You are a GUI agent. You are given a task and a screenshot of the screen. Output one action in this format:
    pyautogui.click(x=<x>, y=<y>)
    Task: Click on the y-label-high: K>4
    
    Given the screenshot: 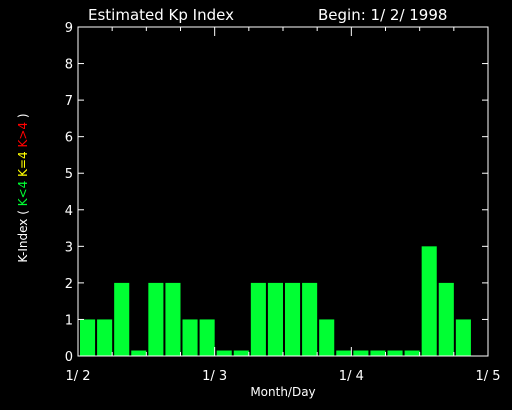 What is the action you would take?
    pyautogui.click(x=23, y=135)
    